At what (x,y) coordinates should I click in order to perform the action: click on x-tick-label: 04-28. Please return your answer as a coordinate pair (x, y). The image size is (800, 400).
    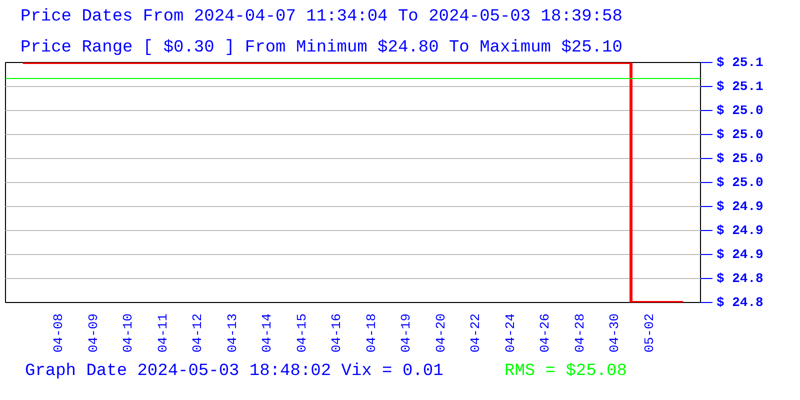
    Looking at the image, I should click on (580, 333).